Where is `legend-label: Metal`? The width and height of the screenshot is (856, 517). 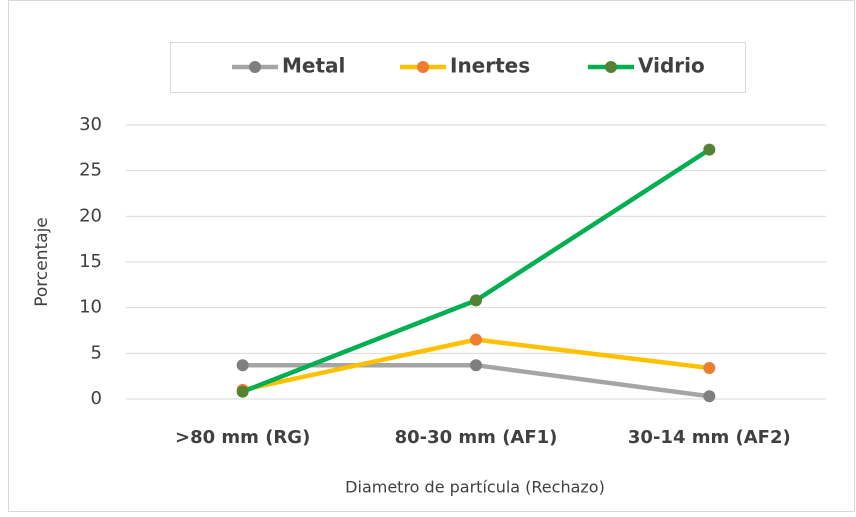
legend-label: Metal is located at coordinates (313, 66).